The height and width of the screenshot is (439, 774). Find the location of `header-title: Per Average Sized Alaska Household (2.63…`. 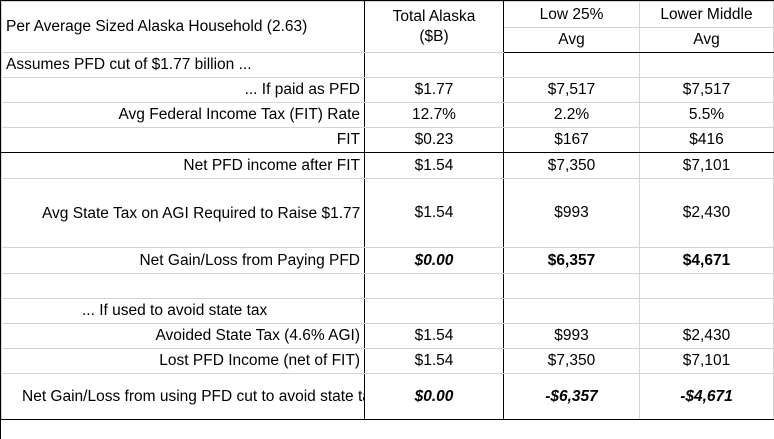

header-title: Per Average Sized Alaska Household (2.63… is located at coordinates (183, 27).